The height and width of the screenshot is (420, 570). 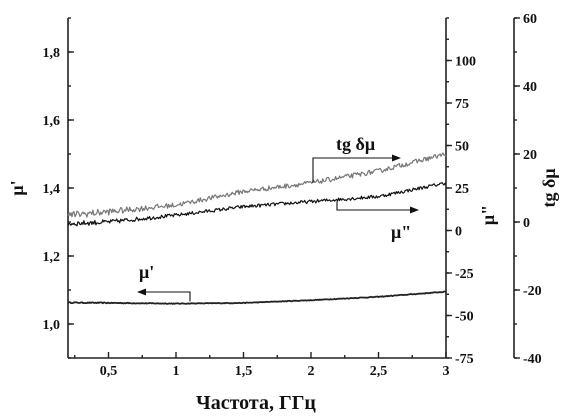 I want to click on annotation-label: tg δμ, so click(x=355, y=144).